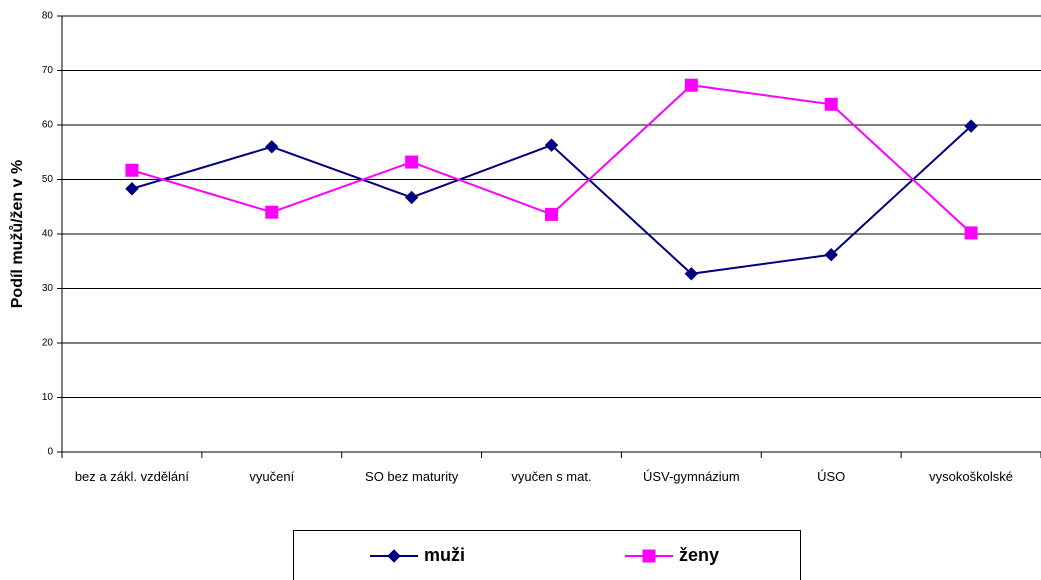 Image resolution: width=1041 pixels, height=580 pixels. I want to click on x-tick-label: SO bez maturity, so click(412, 476).